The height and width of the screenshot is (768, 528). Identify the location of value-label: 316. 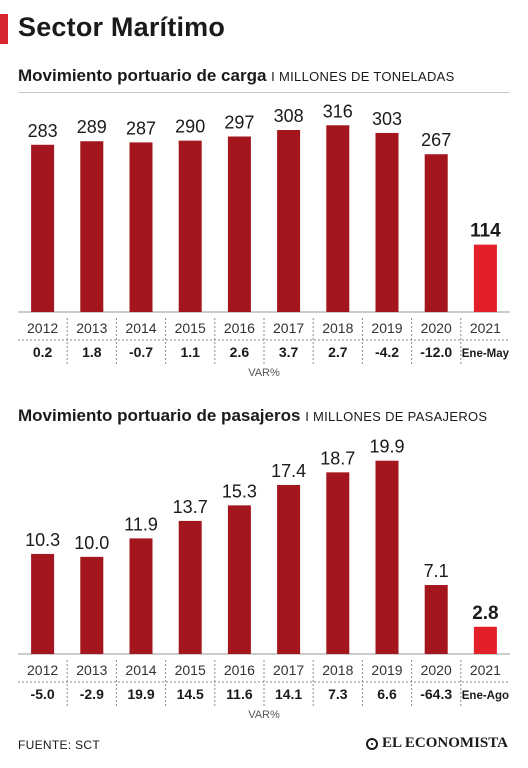
(338, 111).